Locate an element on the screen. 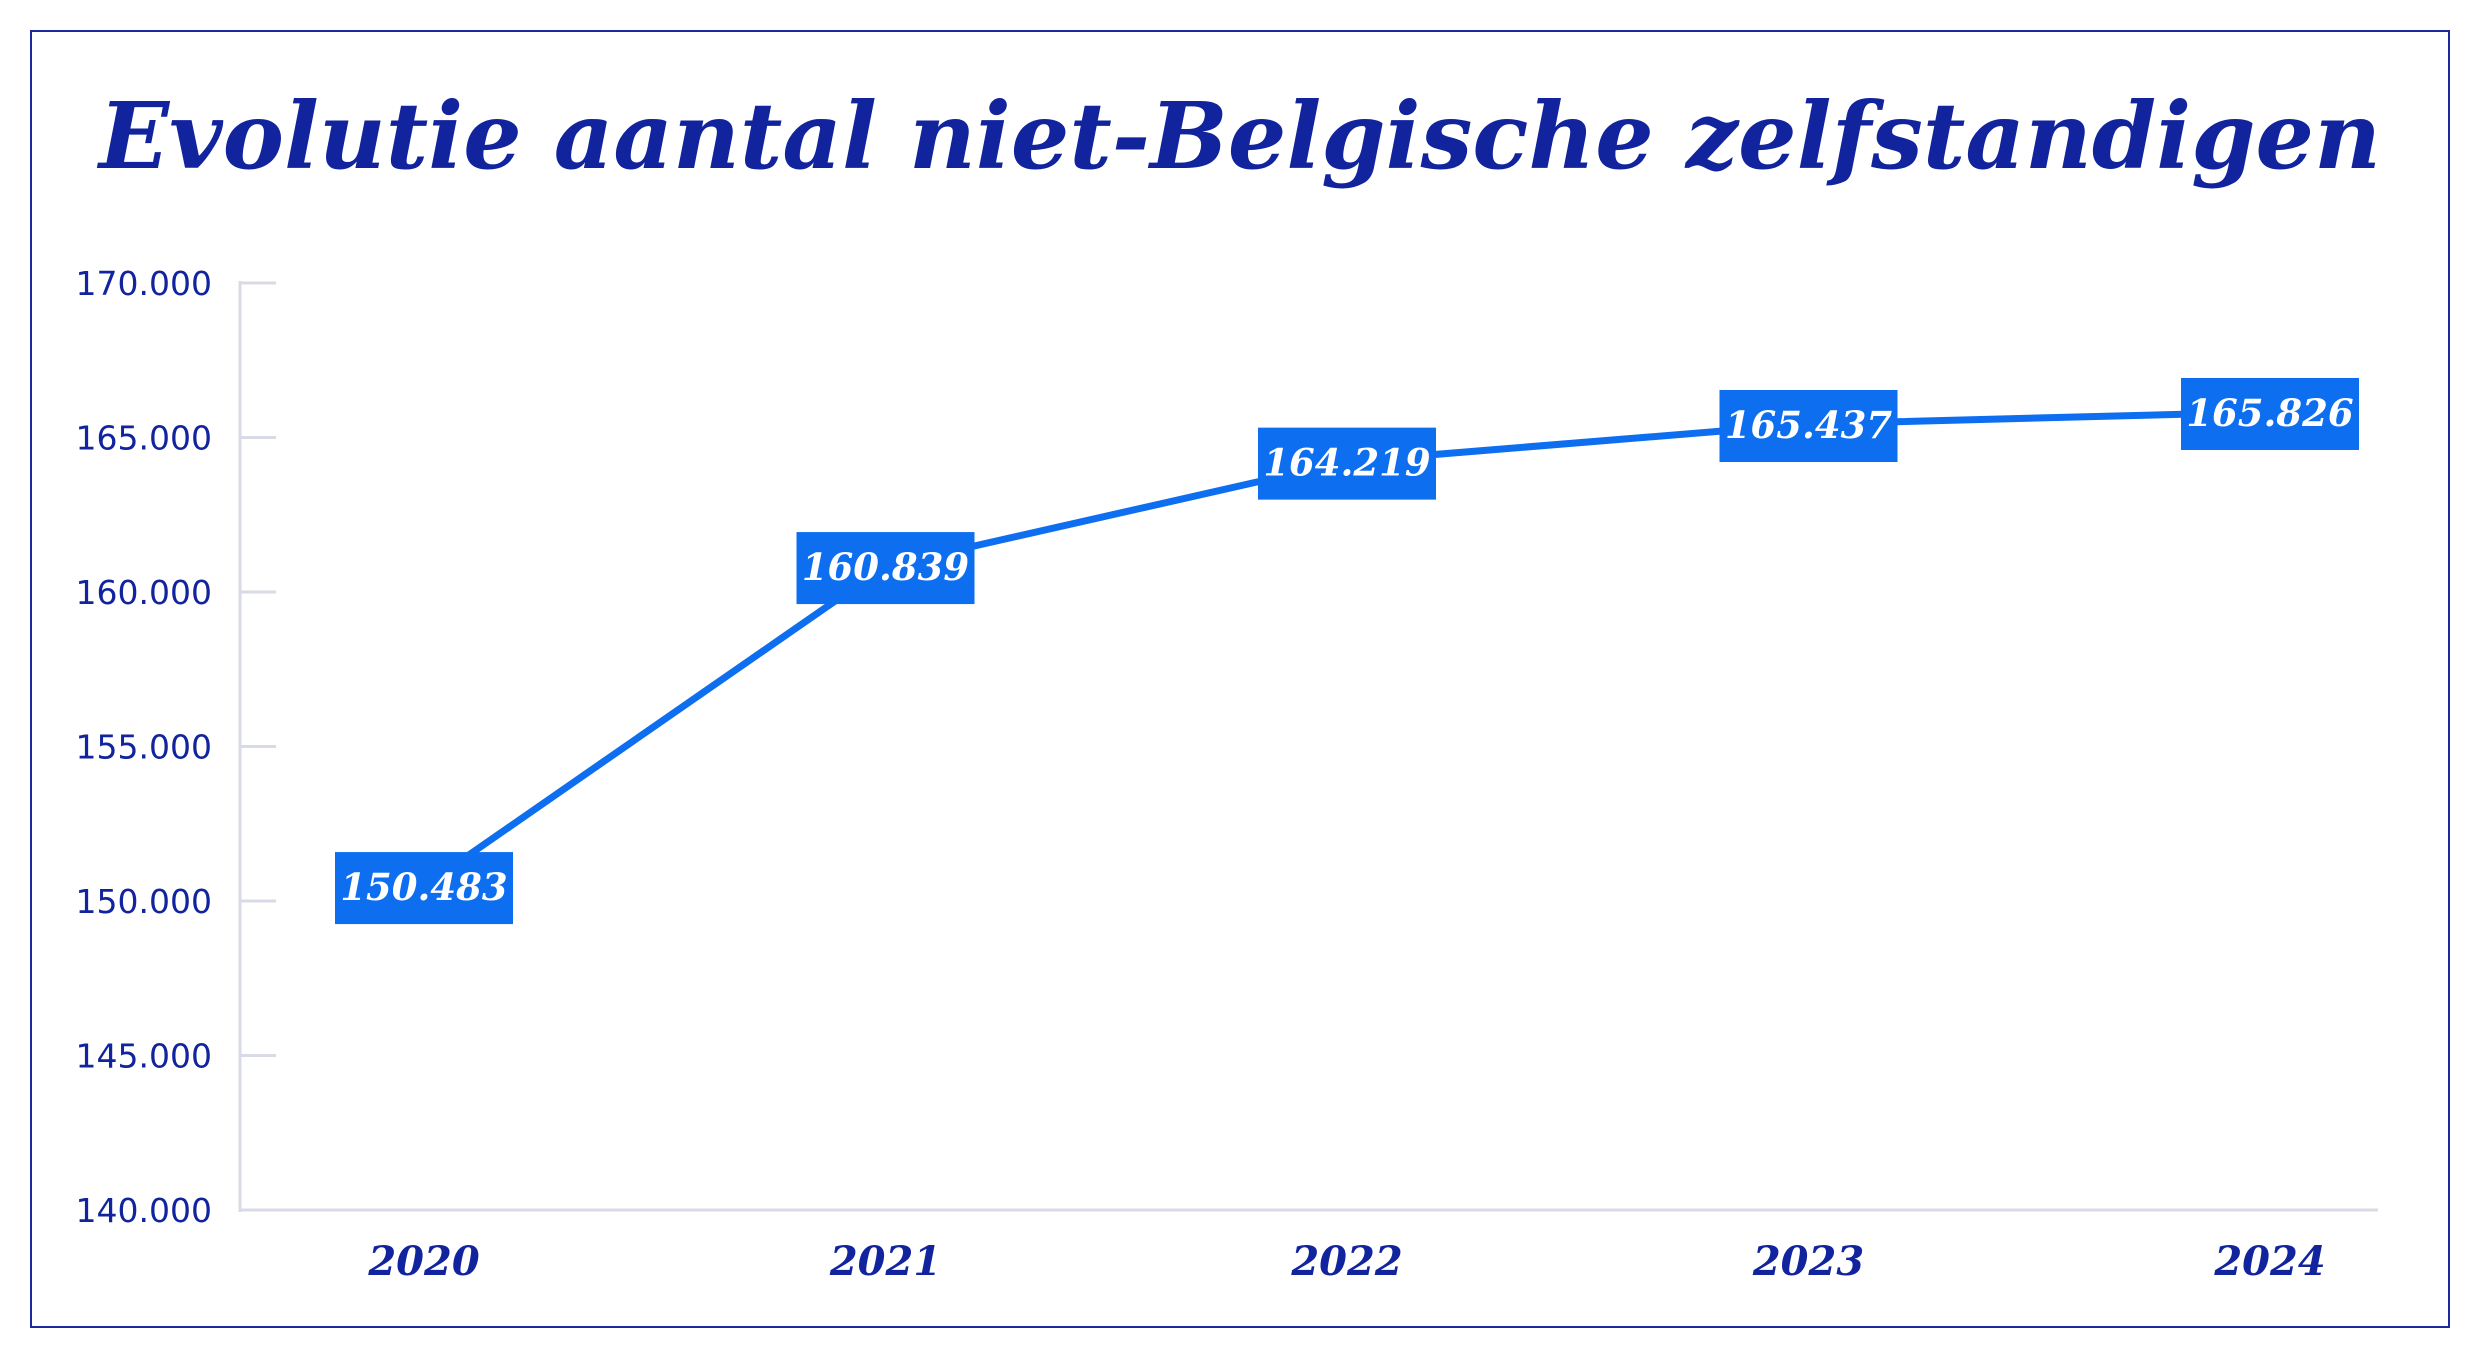 Image resolution: width=2480 pixels, height=1358 pixels. y-tick-label: 160.000 is located at coordinates (144, 592).